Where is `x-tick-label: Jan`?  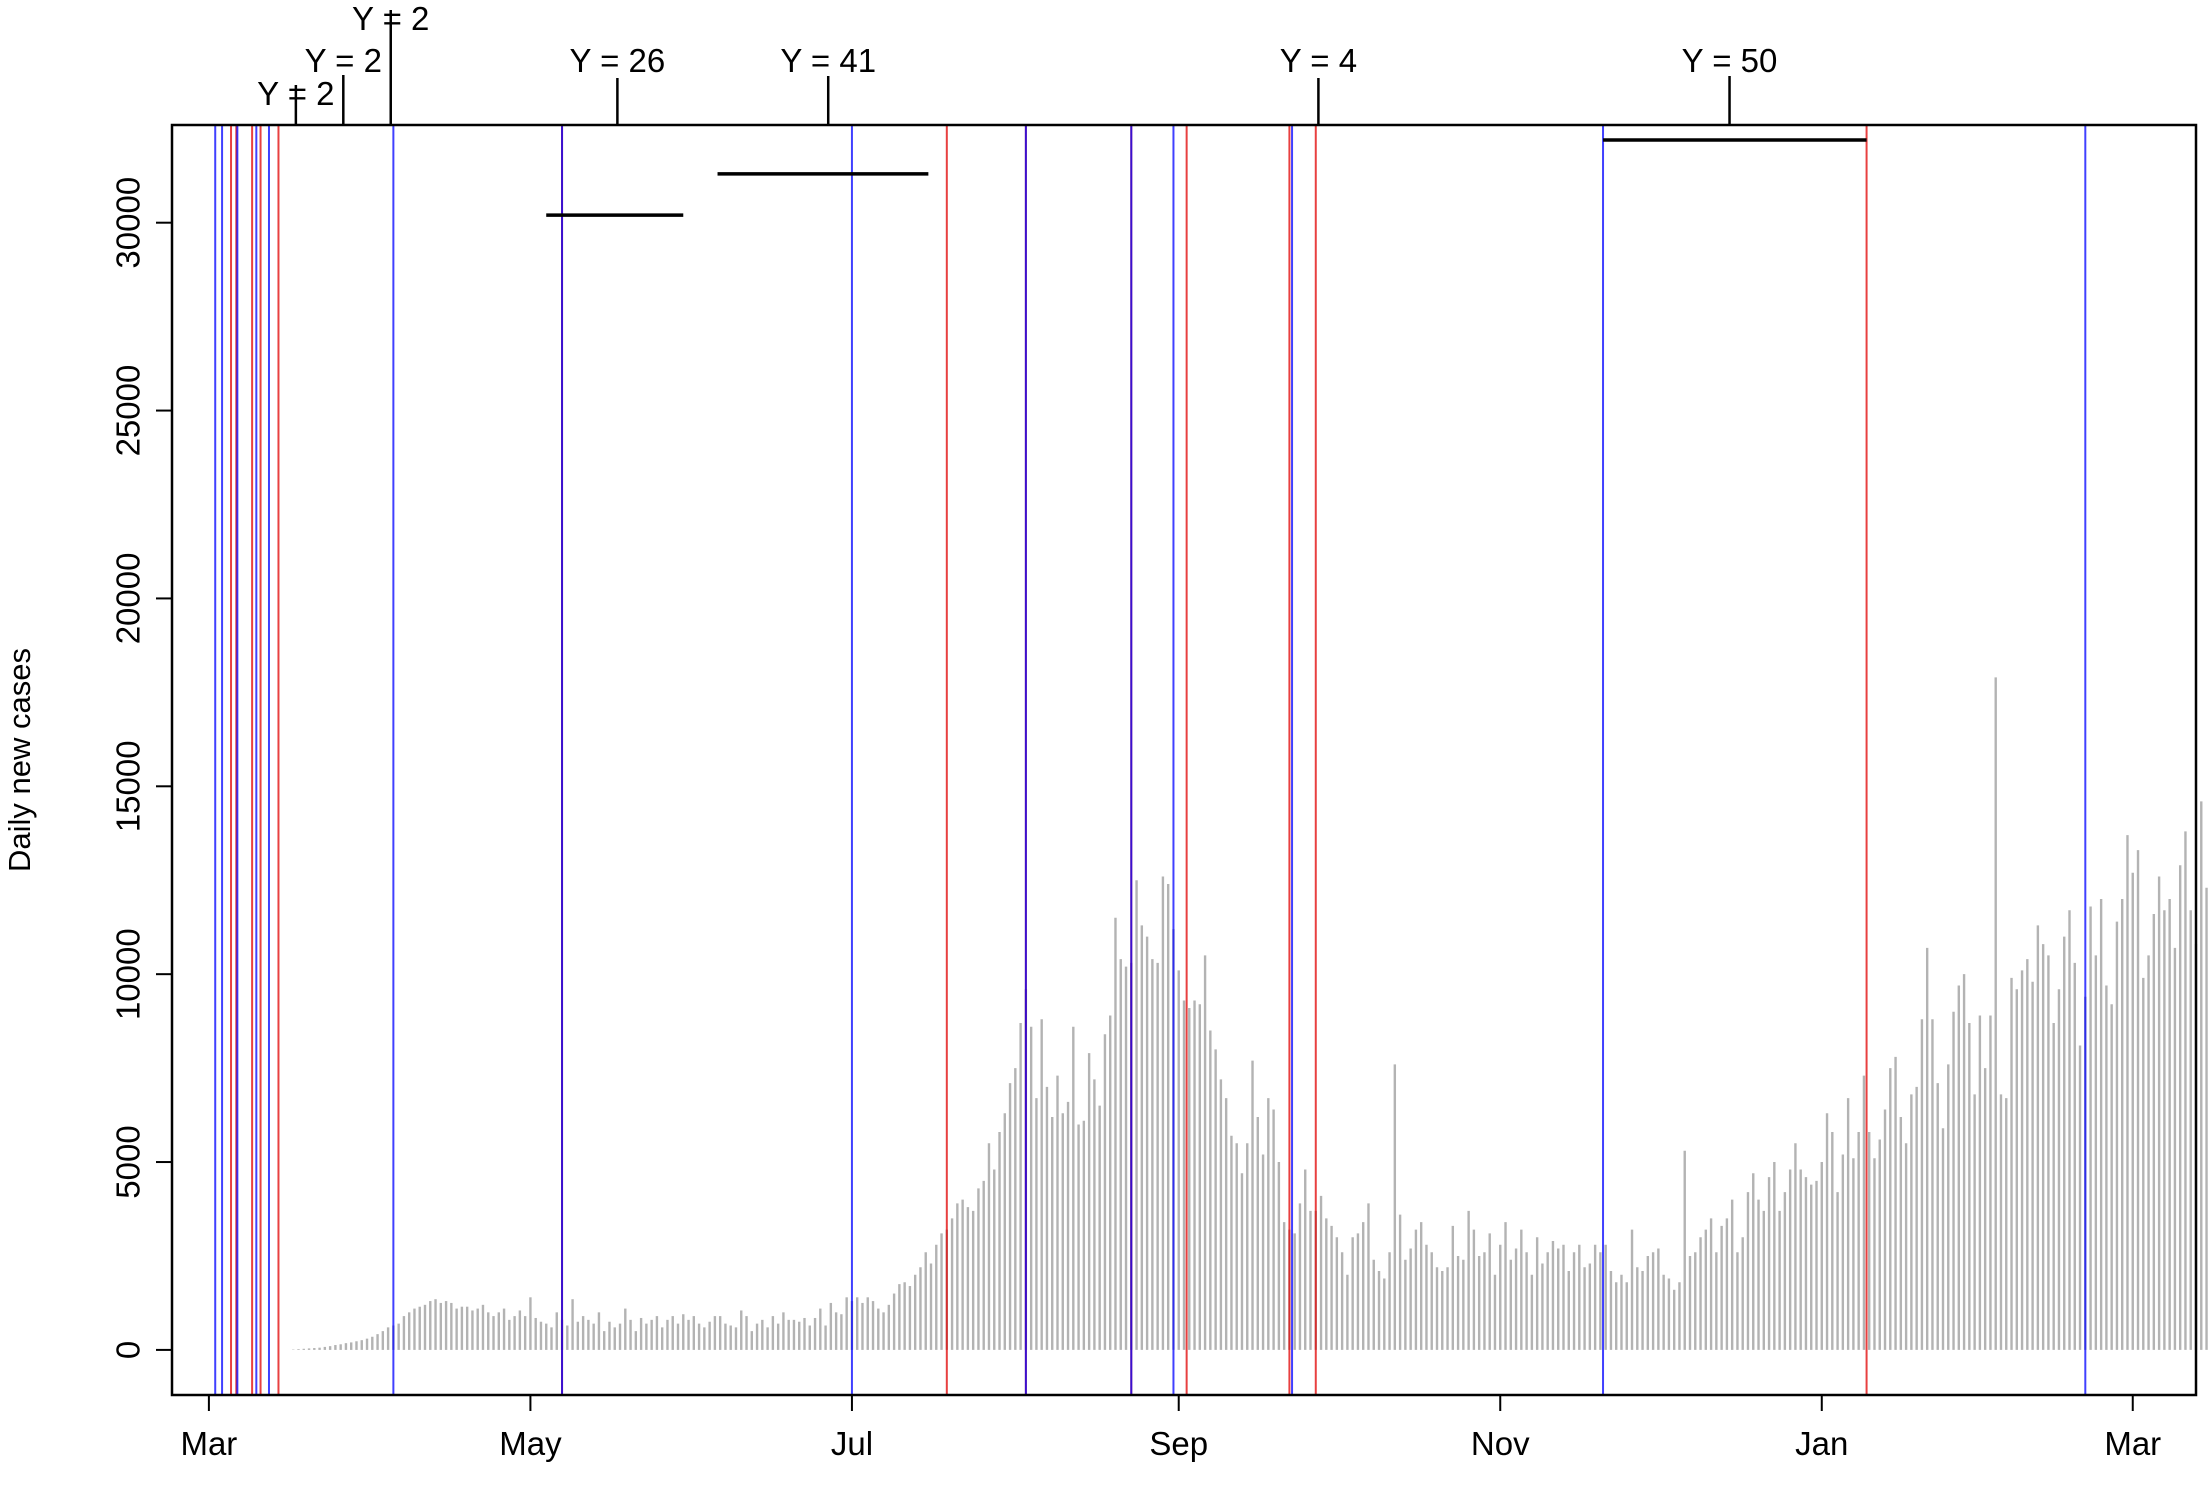
x-tick-label: Jan is located at coordinates (1821, 1443).